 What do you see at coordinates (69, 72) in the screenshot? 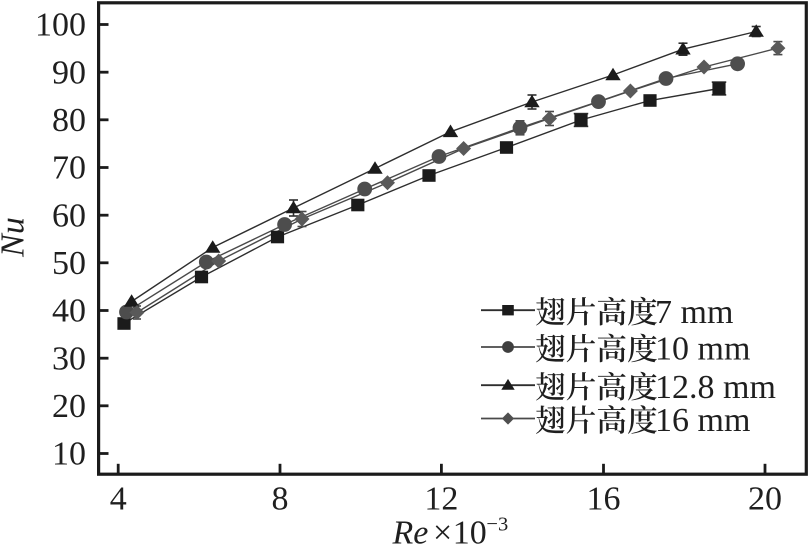
I see `svg-text: 90` at bounding box center [69, 72].